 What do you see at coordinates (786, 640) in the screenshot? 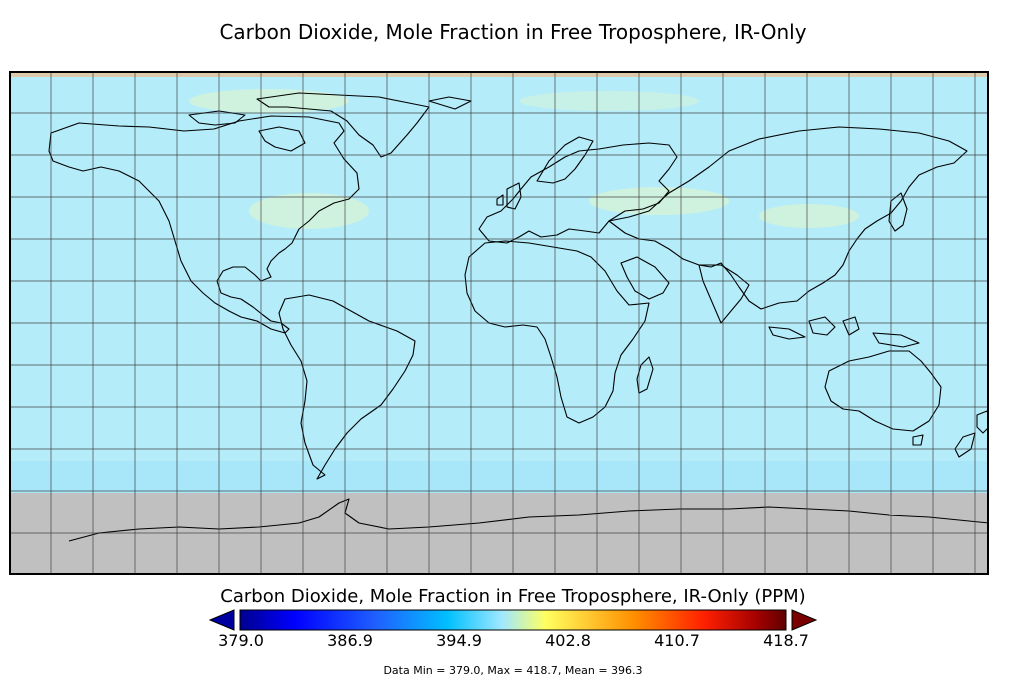
I see `colorbar-tick-label: 418.7` at bounding box center [786, 640].